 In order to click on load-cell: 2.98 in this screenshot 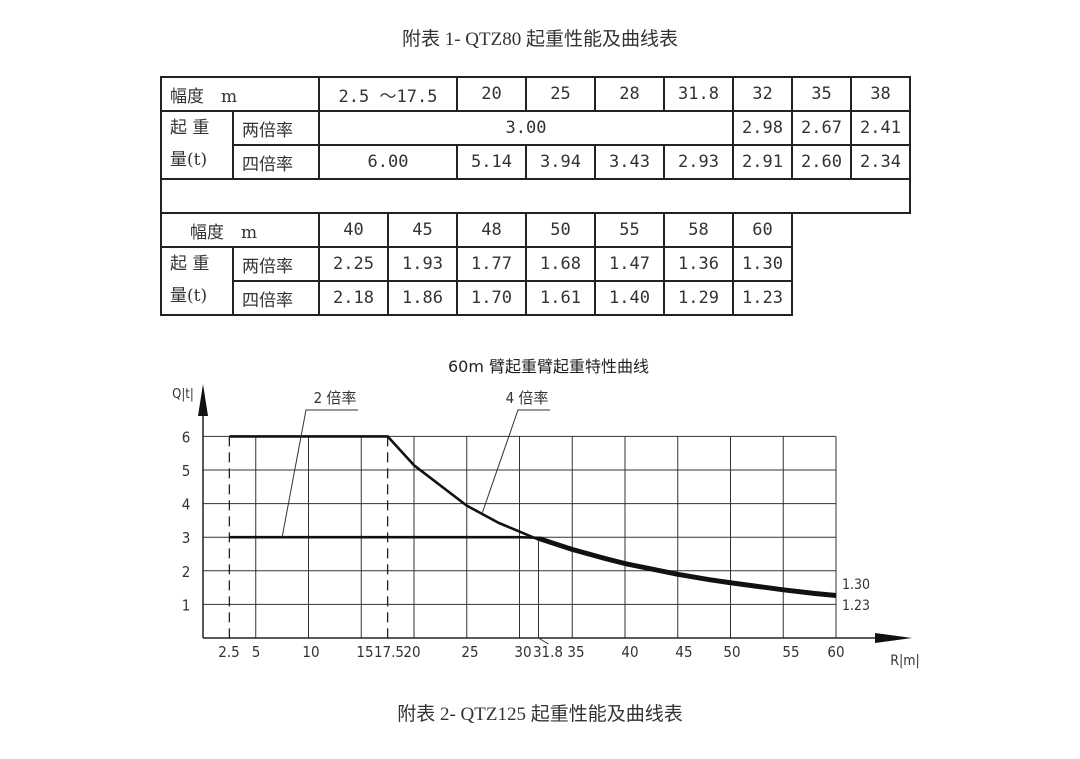, I will do `click(762, 128)`.